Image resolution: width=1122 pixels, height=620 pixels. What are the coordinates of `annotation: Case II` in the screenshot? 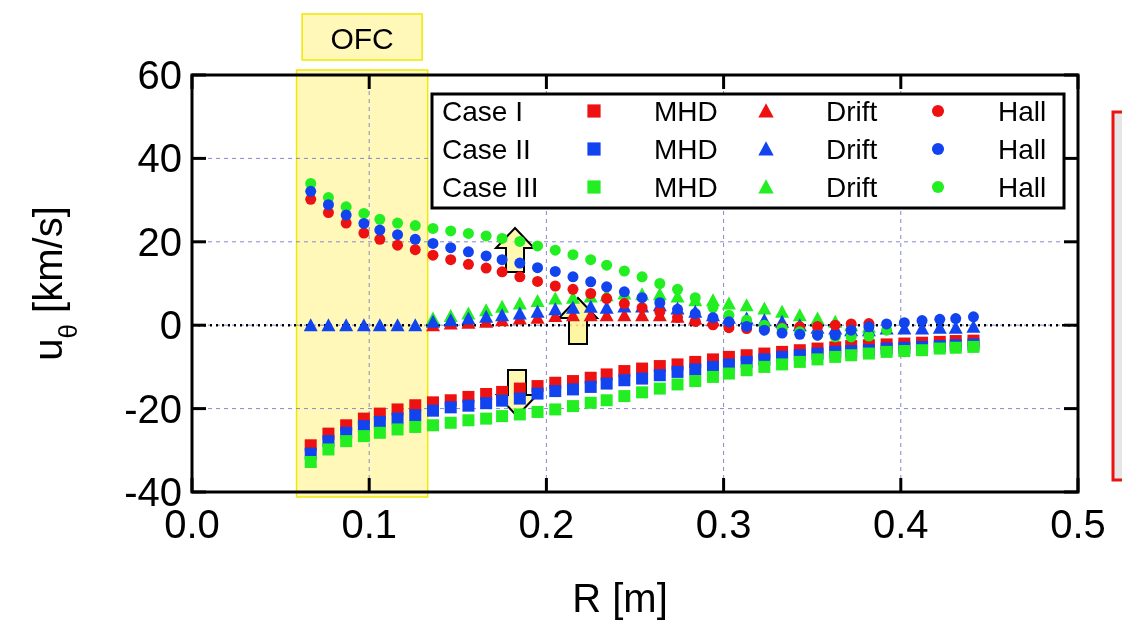 It's located at (486, 149).